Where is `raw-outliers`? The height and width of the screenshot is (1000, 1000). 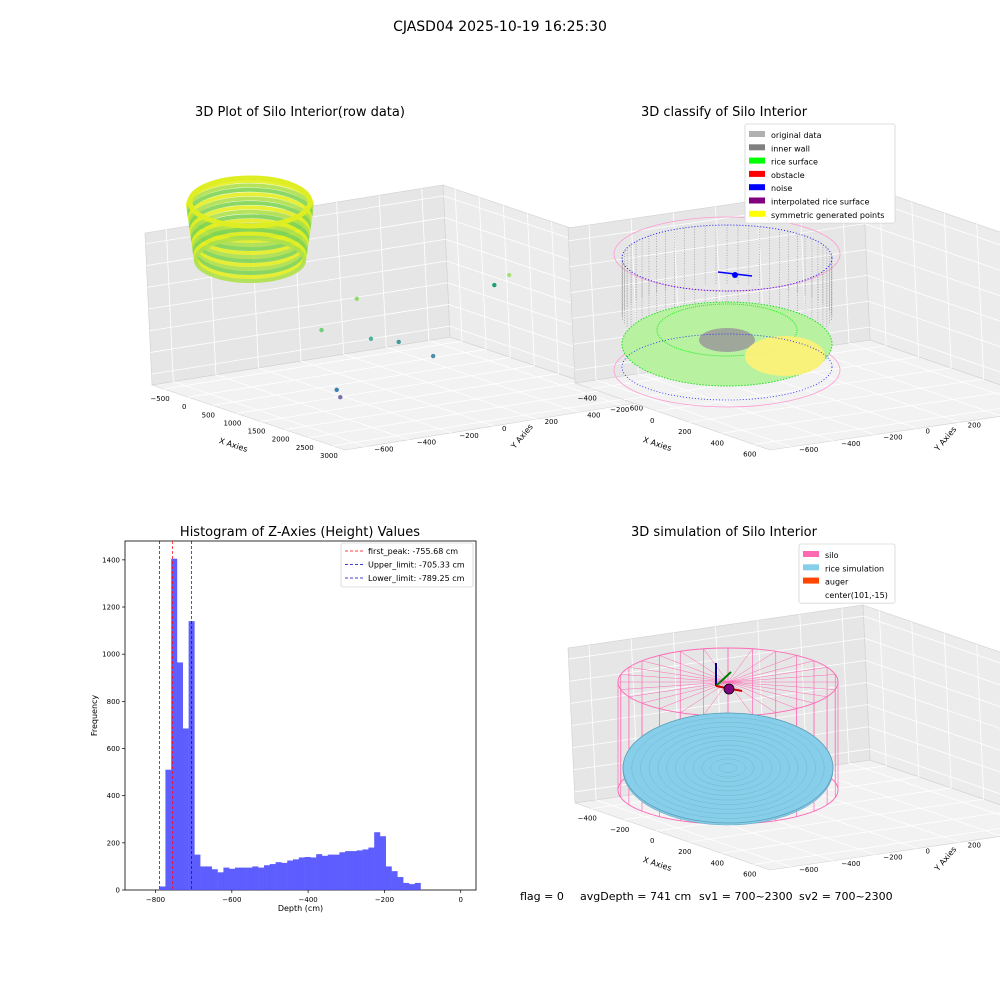 raw-outliers is located at coordinates (415, 336).